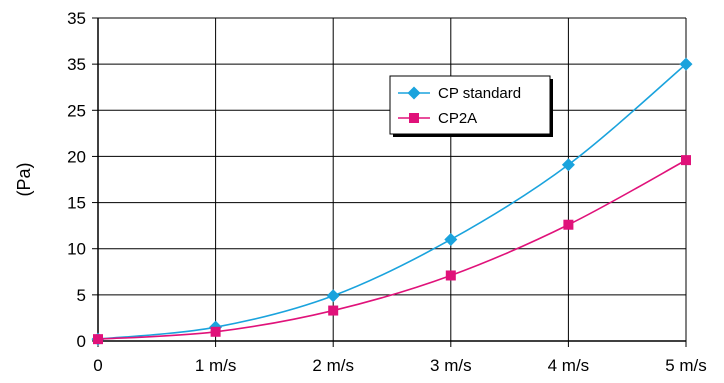 This screenshot has height=383, width=724. Describe the element at coordinates (76, 249) in the screenshot. I see `y-tick-label: 10` at that location.